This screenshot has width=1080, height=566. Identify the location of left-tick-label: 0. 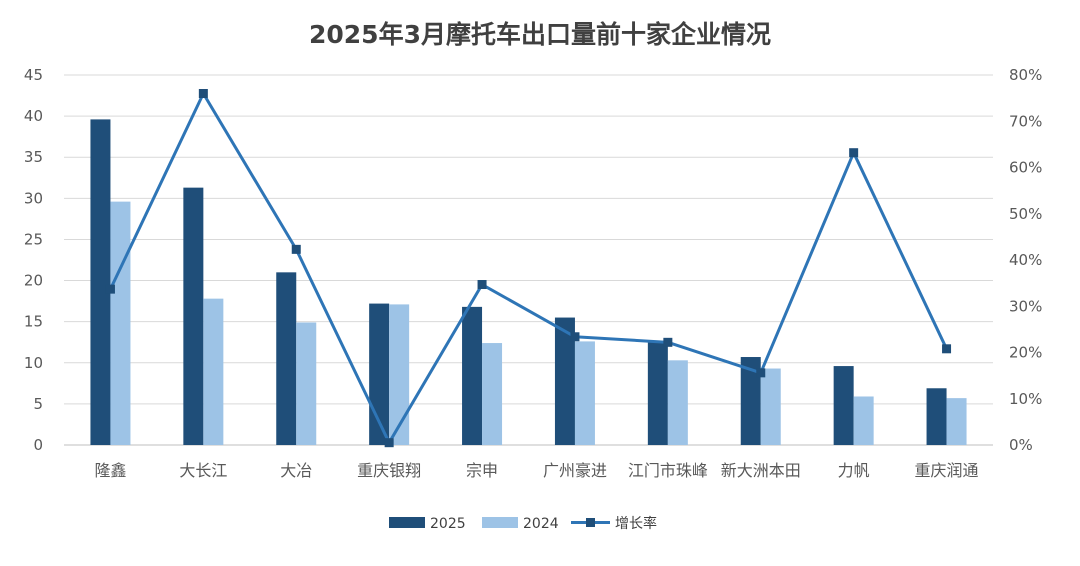
(38, 445).